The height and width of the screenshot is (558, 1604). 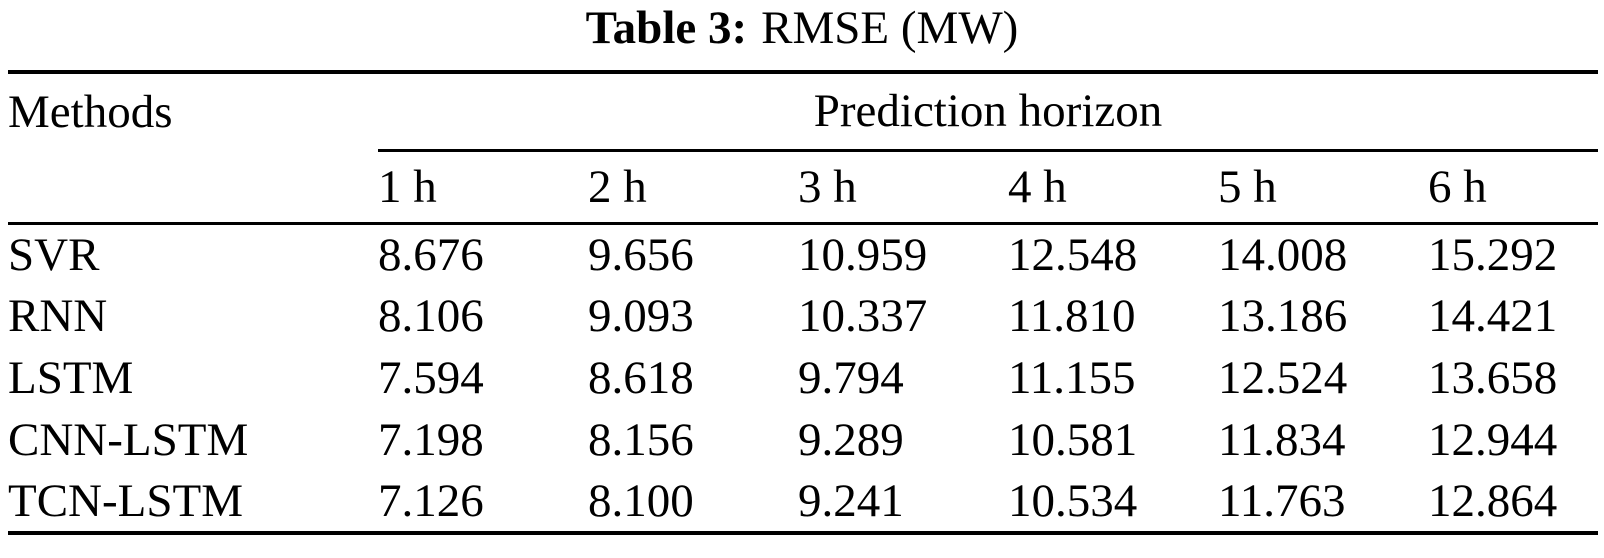 I want to click on method-cell: RNN, so click(x=58, y=316).